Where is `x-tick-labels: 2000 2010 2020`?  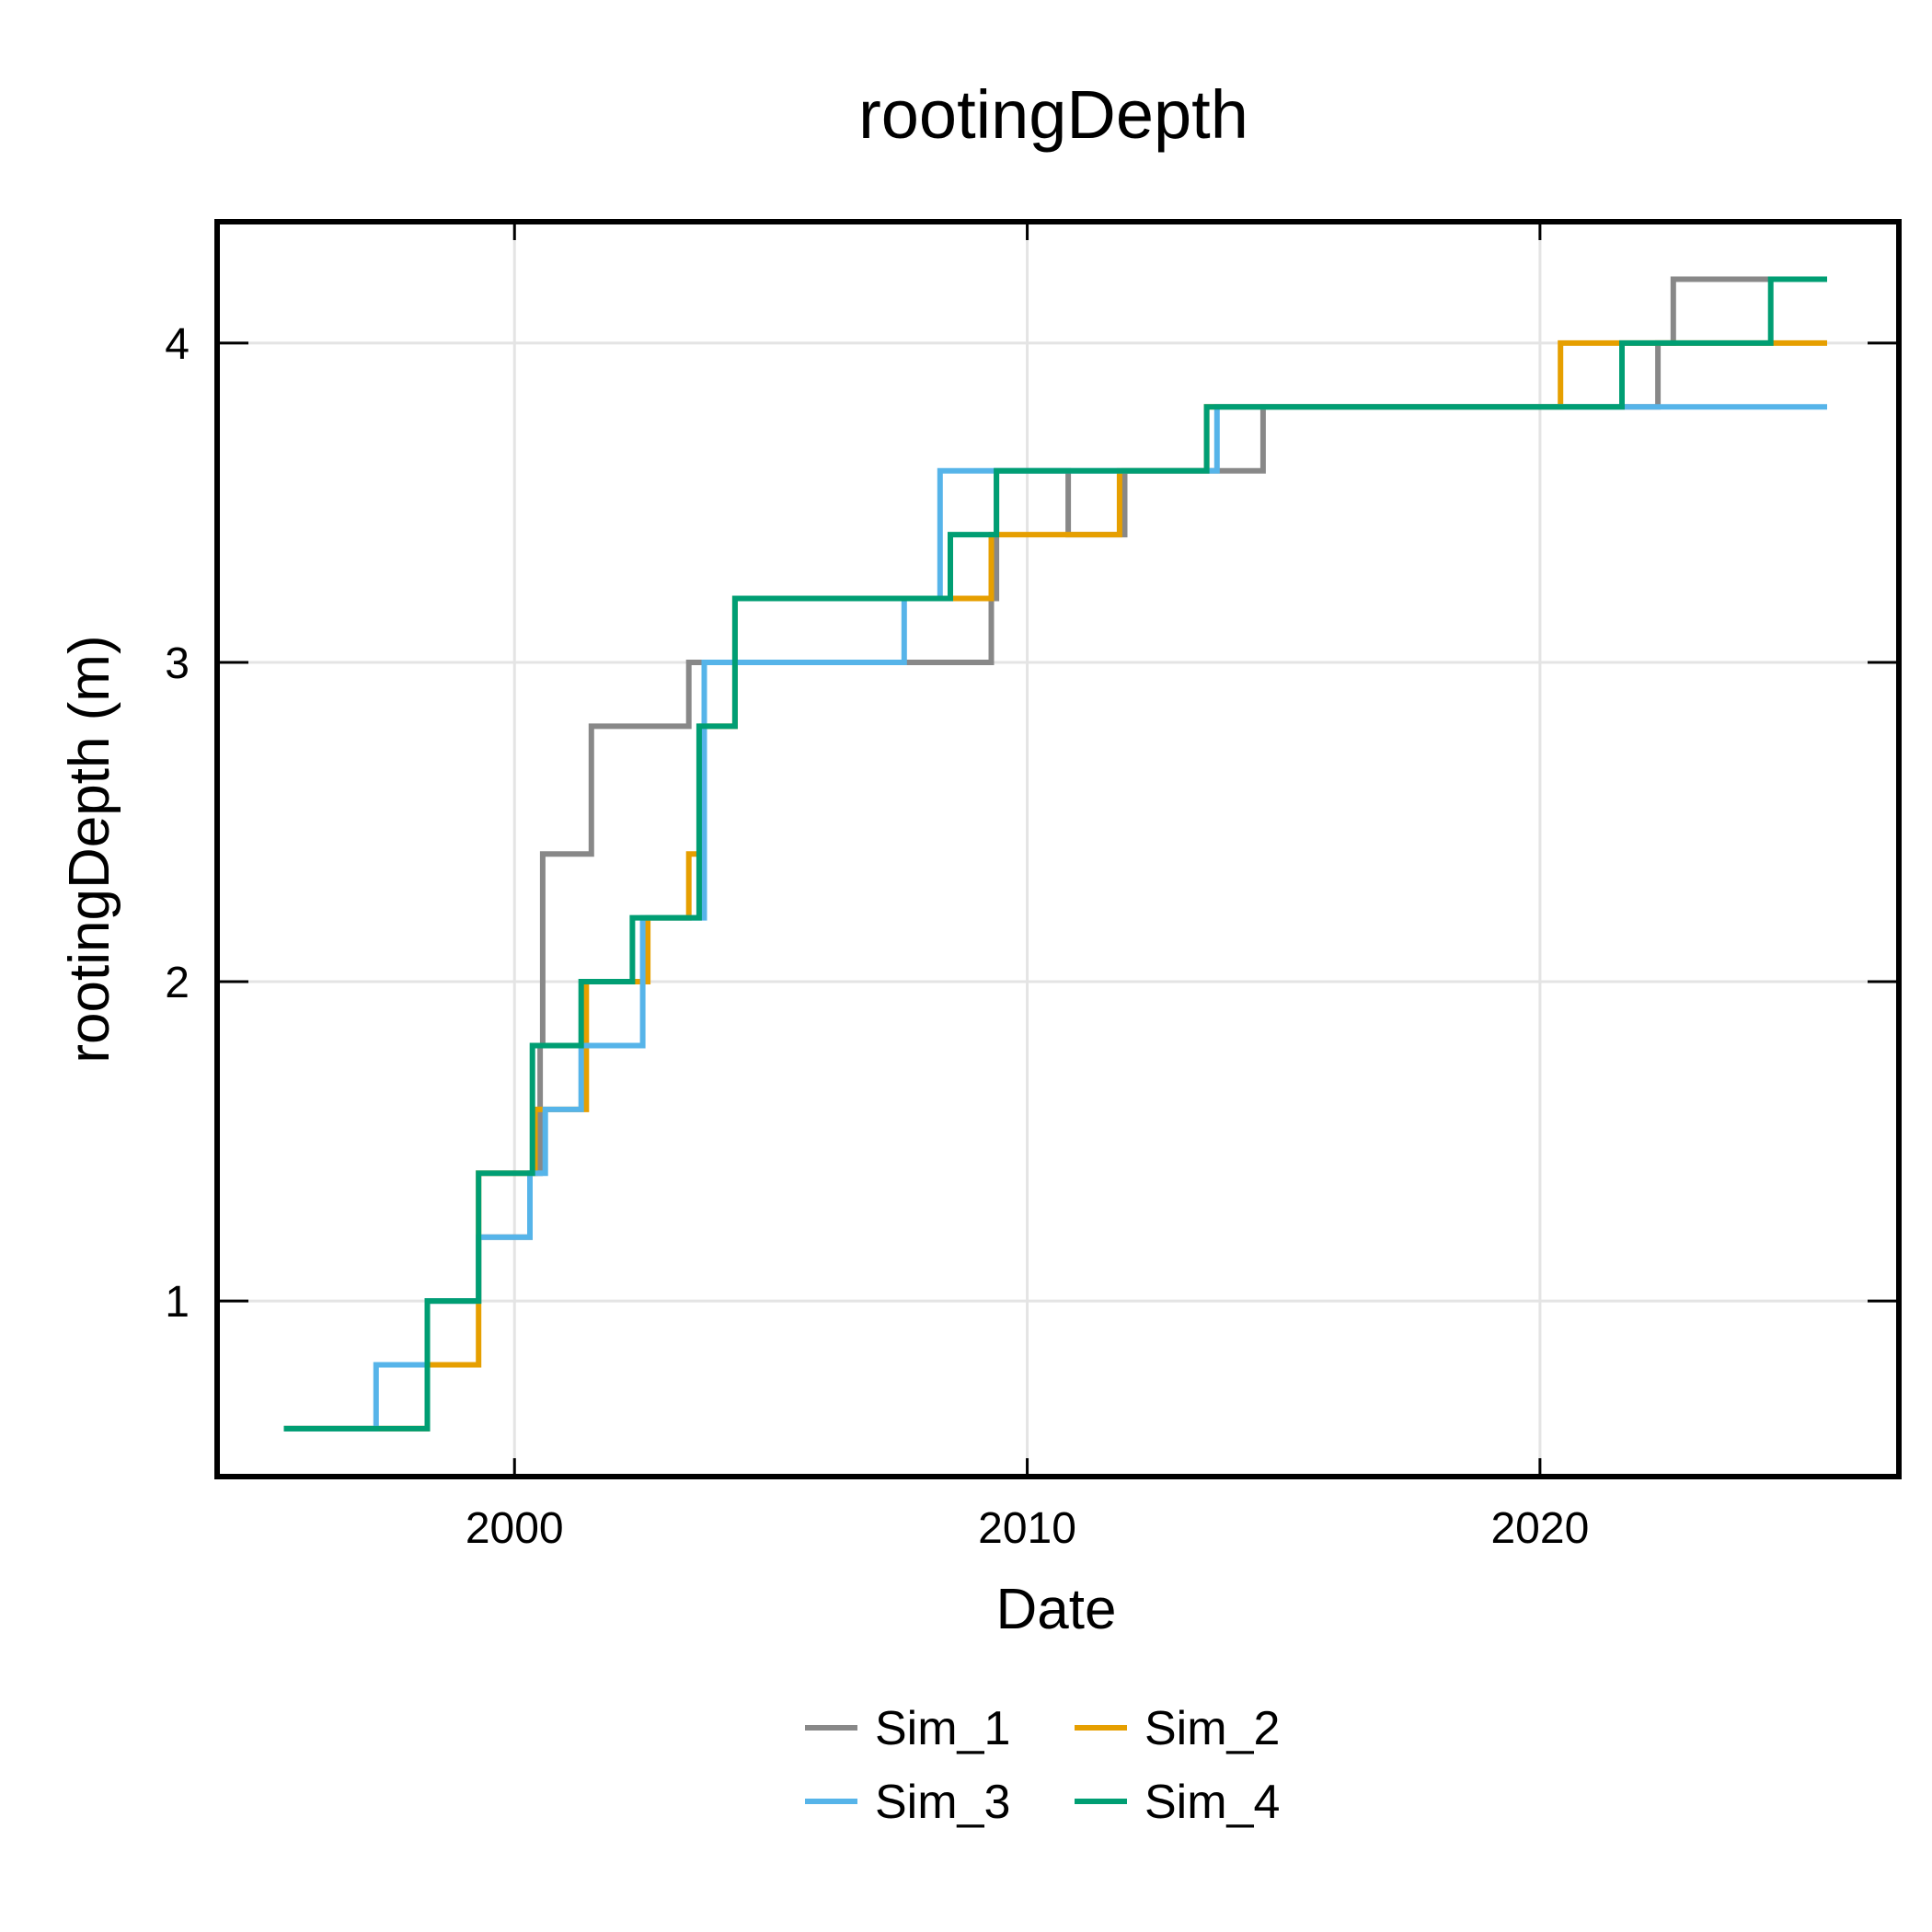
x-tick-labels: 2000 2010 2020 is located at coordinates (1027, 1528).